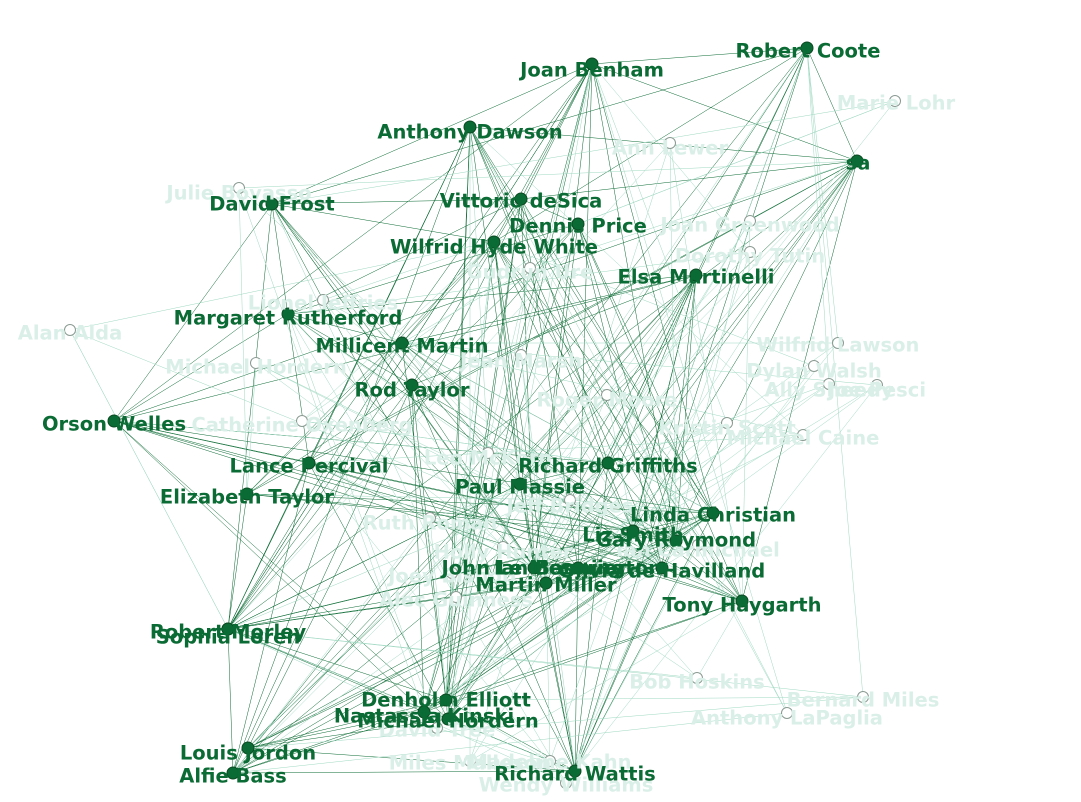  What do you see at coordinates (863, 700) in the screenshot?
I see `label-bernard-miles: Bernard Miles` at bounding box center [863, 700].